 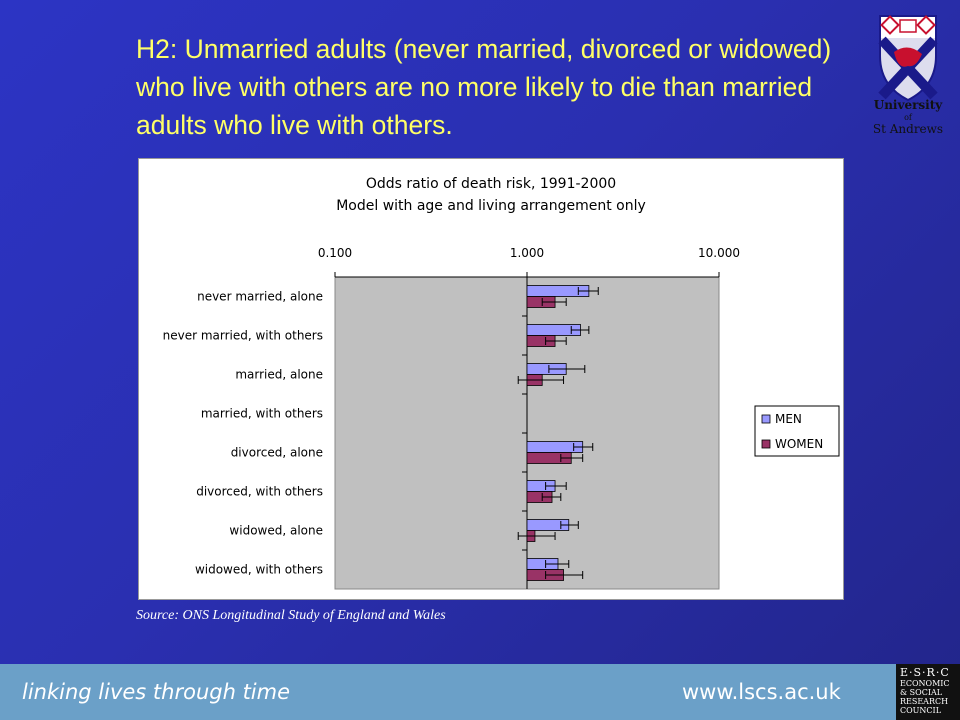 What do you see at coordinates (925, 672) in the screenshot?
I see `esrc-line: E·S·R·C` at bounding box center [925, 672].